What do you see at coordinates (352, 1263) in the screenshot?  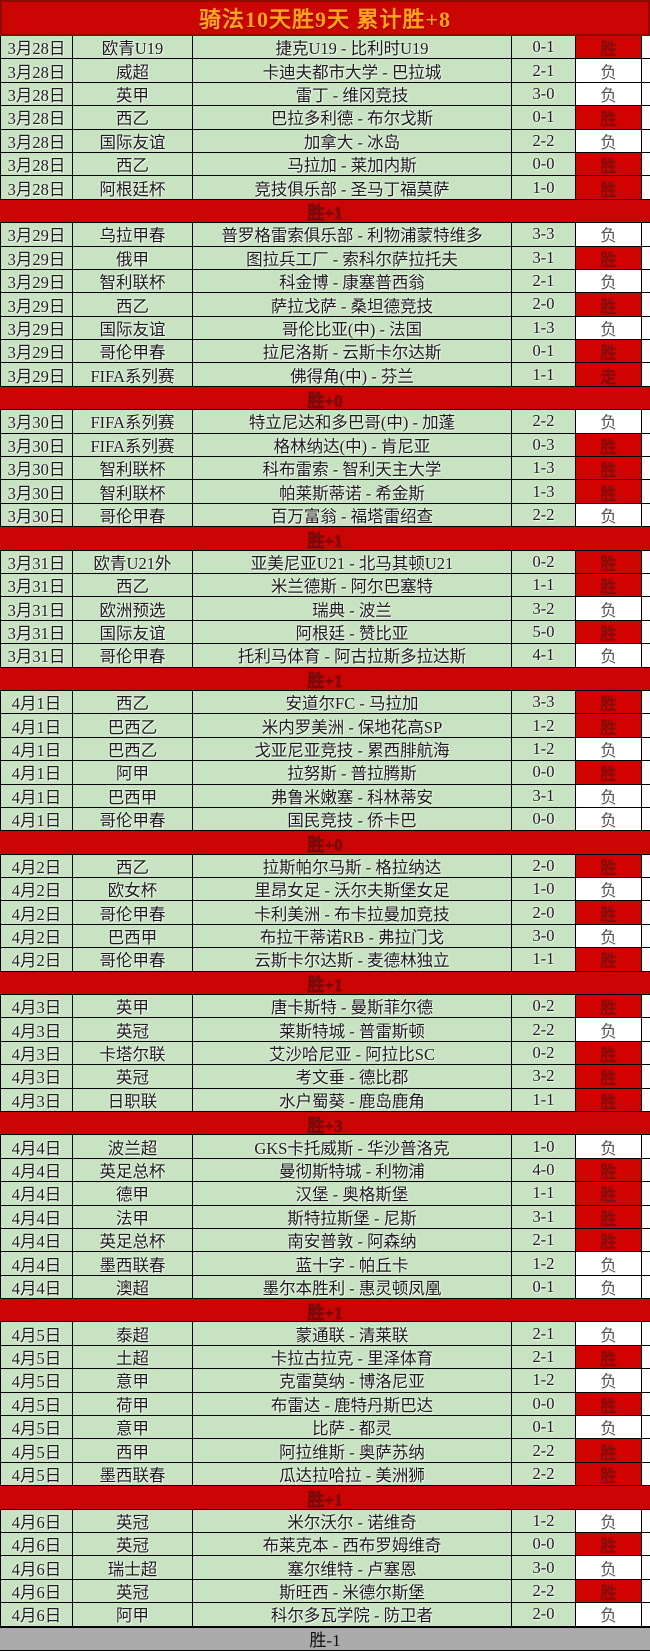 I see `match-teams: 蓝十字 - 帕丘卡` at bounding box center [352, 1263].